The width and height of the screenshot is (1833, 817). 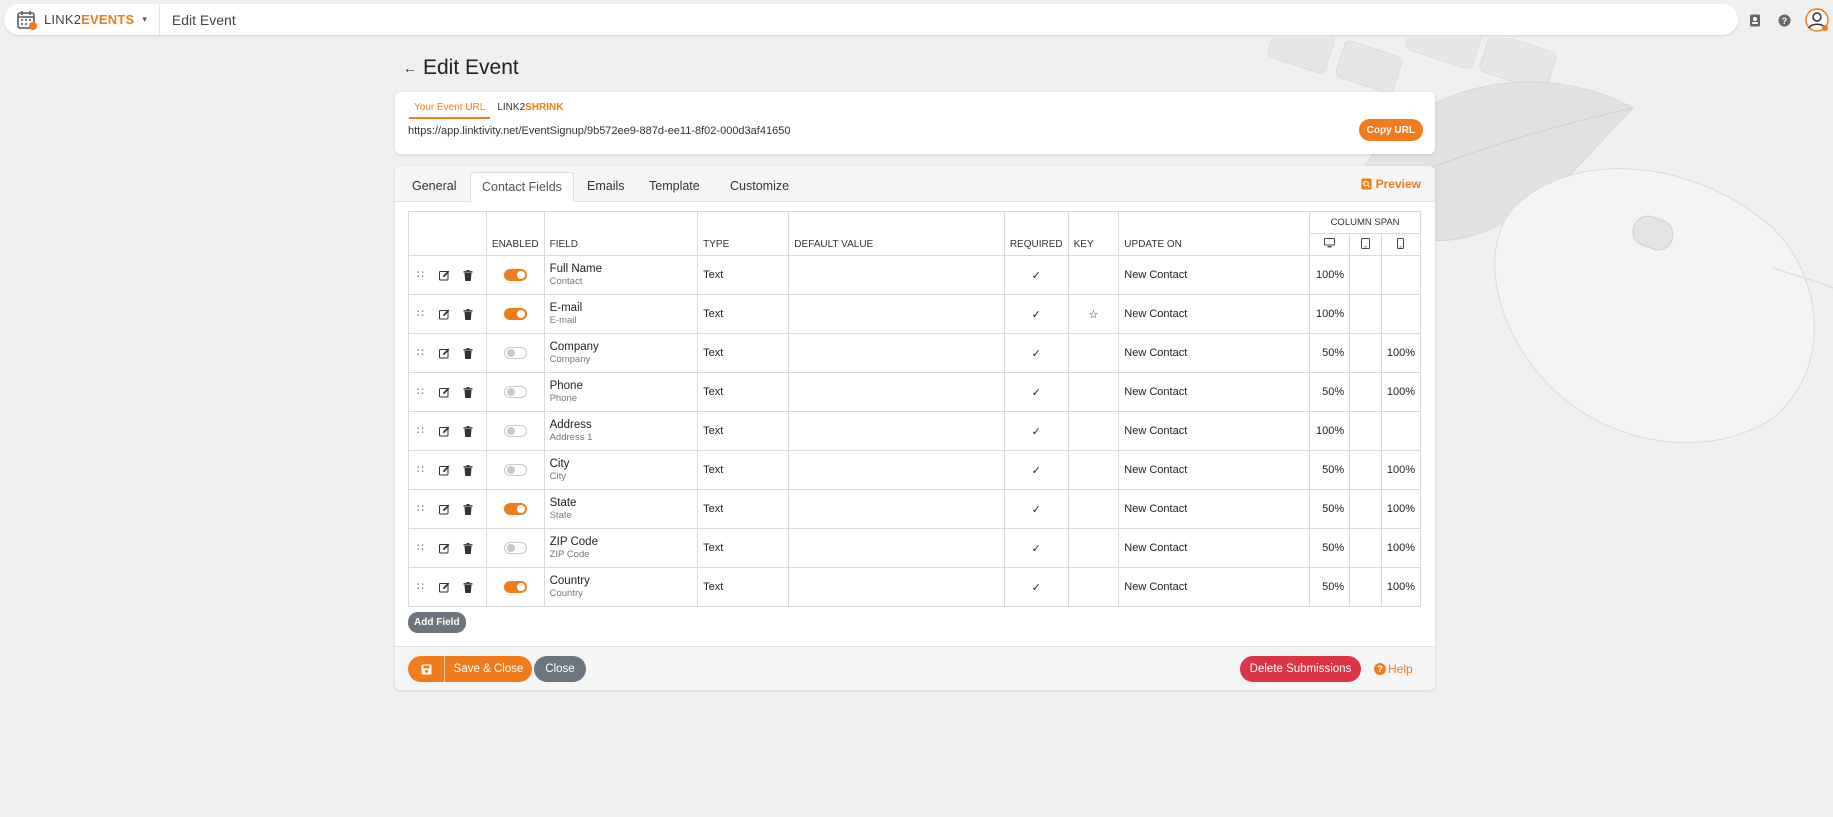 I want to click on desktop-span-cell: 50%, so click(x=1330, y=392).